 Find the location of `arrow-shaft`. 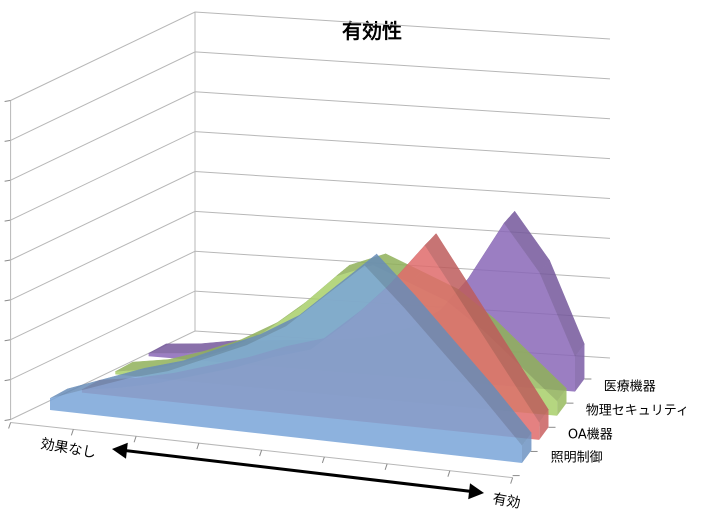

arrow-shaft is located at coordinates (298, 471).